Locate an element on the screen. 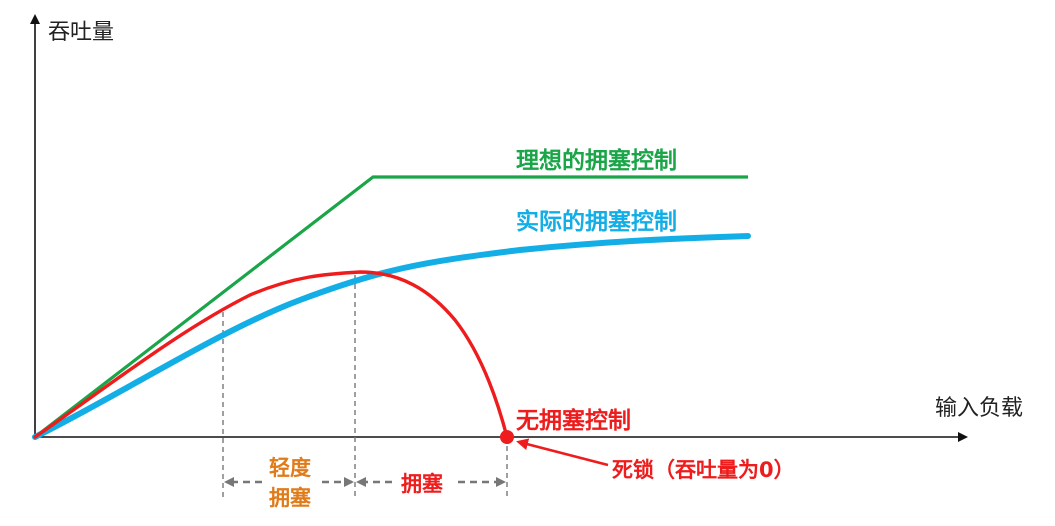 This screenshot has width=1055, height=526. ideal-curve-label: 理想的拥塞控制 is located at coordinates (596, 161).